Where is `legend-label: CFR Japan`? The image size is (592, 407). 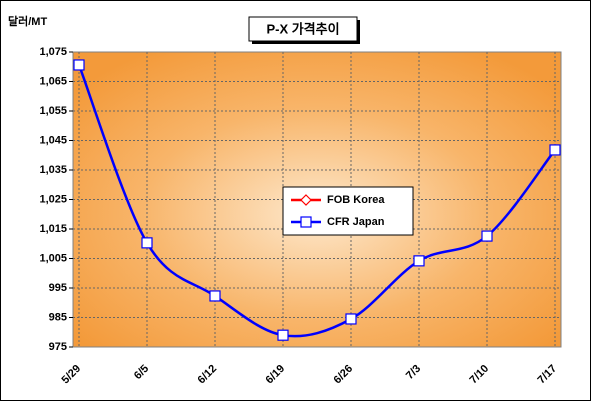 legend-label: CFR Japan is located at coordinates (356, 222).